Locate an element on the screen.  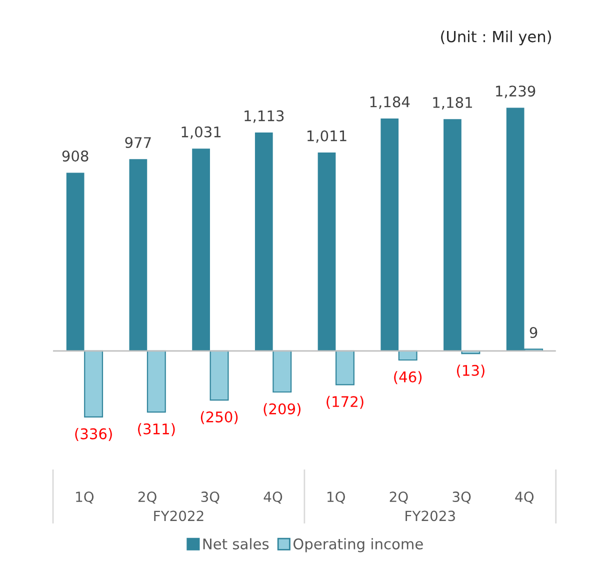
text: FY2022 is located at coordinates (179, 516).